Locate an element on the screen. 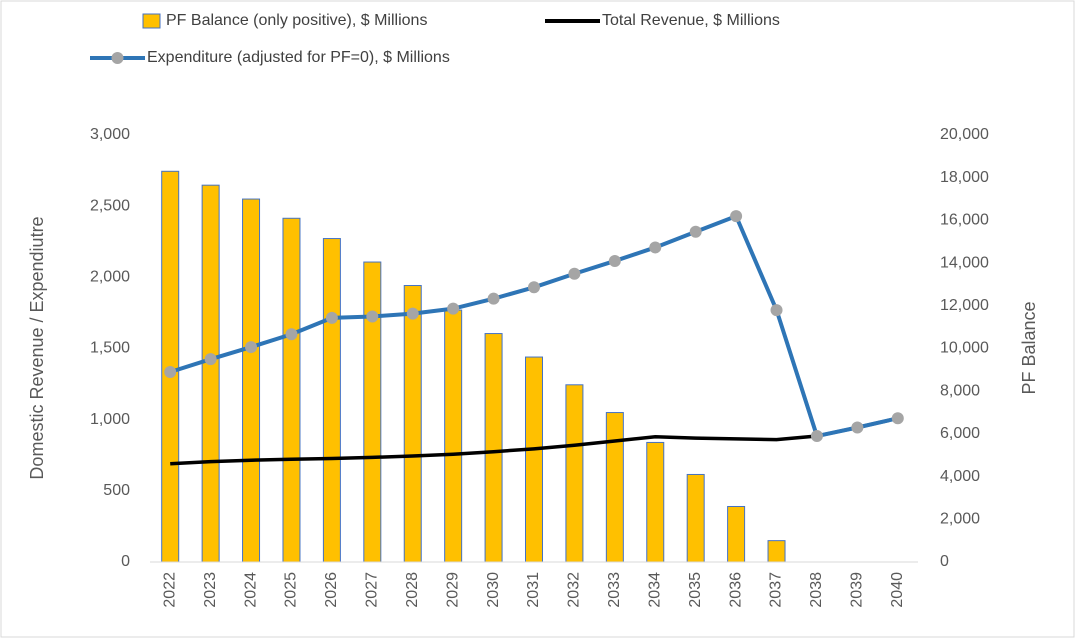 This screenshot has width=1076, height=644. y-tick-label: 2,000 is located at coordinates (110, 277).